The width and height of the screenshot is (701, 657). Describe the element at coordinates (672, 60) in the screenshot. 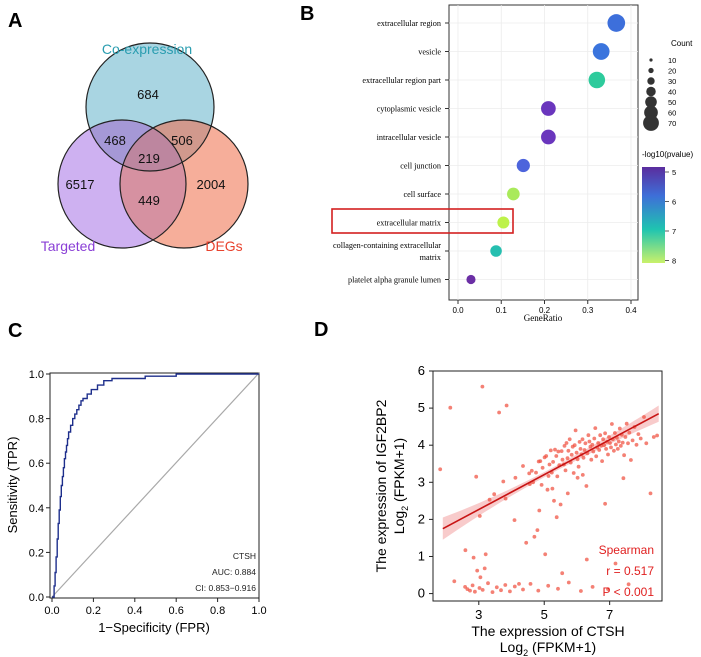

I see `size-legend-label: 10` at that location.